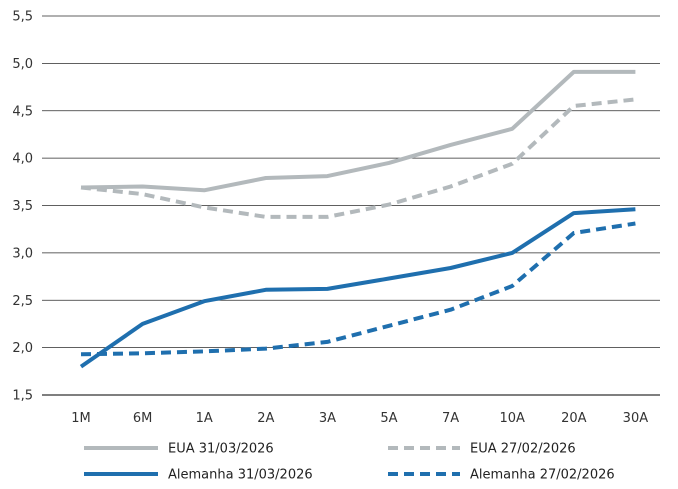 The height and width of the screenshot is (489, 678). What do you see at coordinates (221, 449) in the screenshot?
I see `legend-label: EUA 31/03/2026` at bounding box center [221, 449].